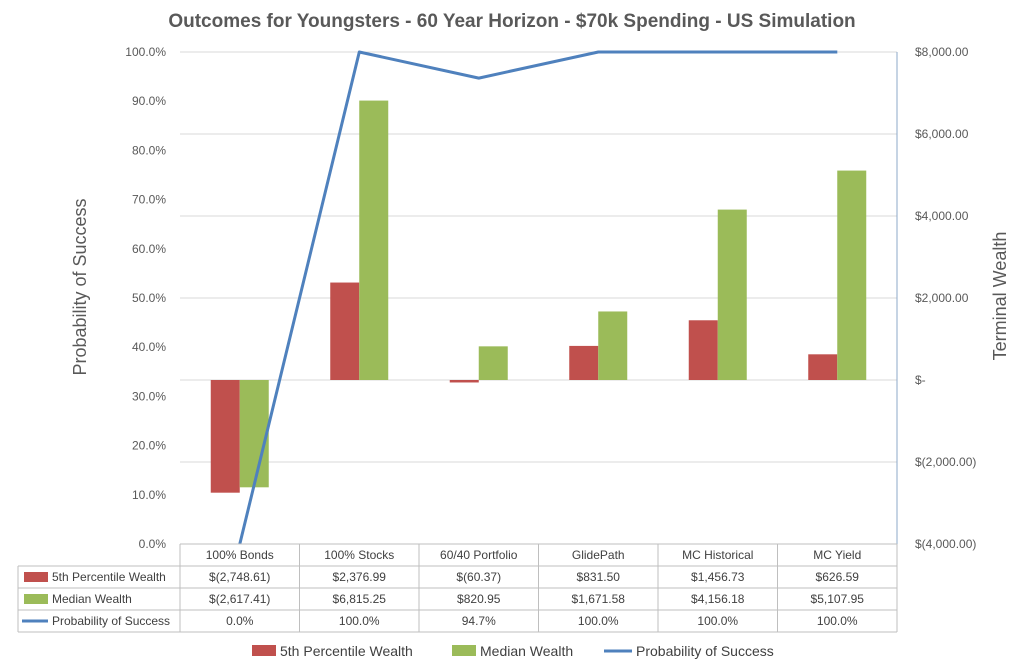 Image resolution: width=1024 pixels, height=670 pixels. Describe the element at coordinates (109, 577) in the screenshot. I see `table-series-name: 5th Percentile Wealth` at that location.